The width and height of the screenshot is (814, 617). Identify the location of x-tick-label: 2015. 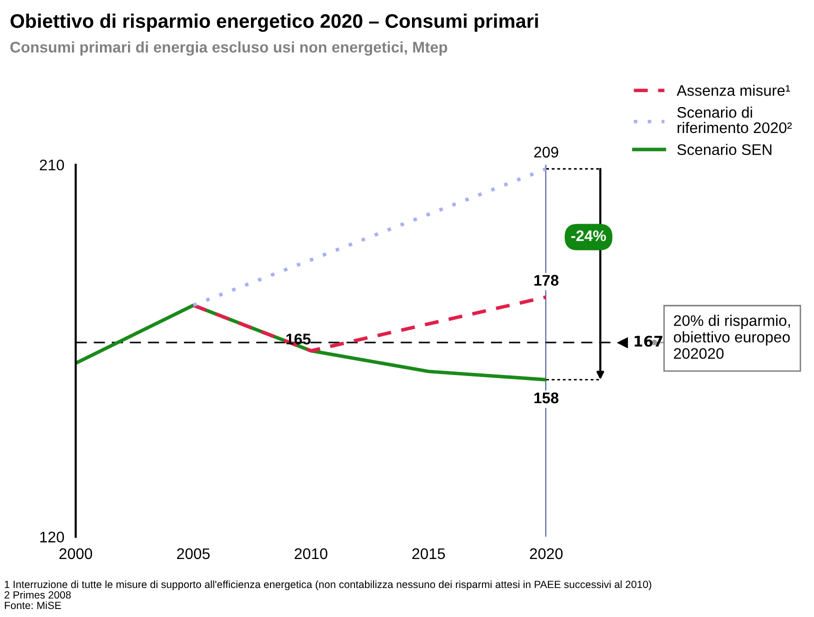
(428, 554).